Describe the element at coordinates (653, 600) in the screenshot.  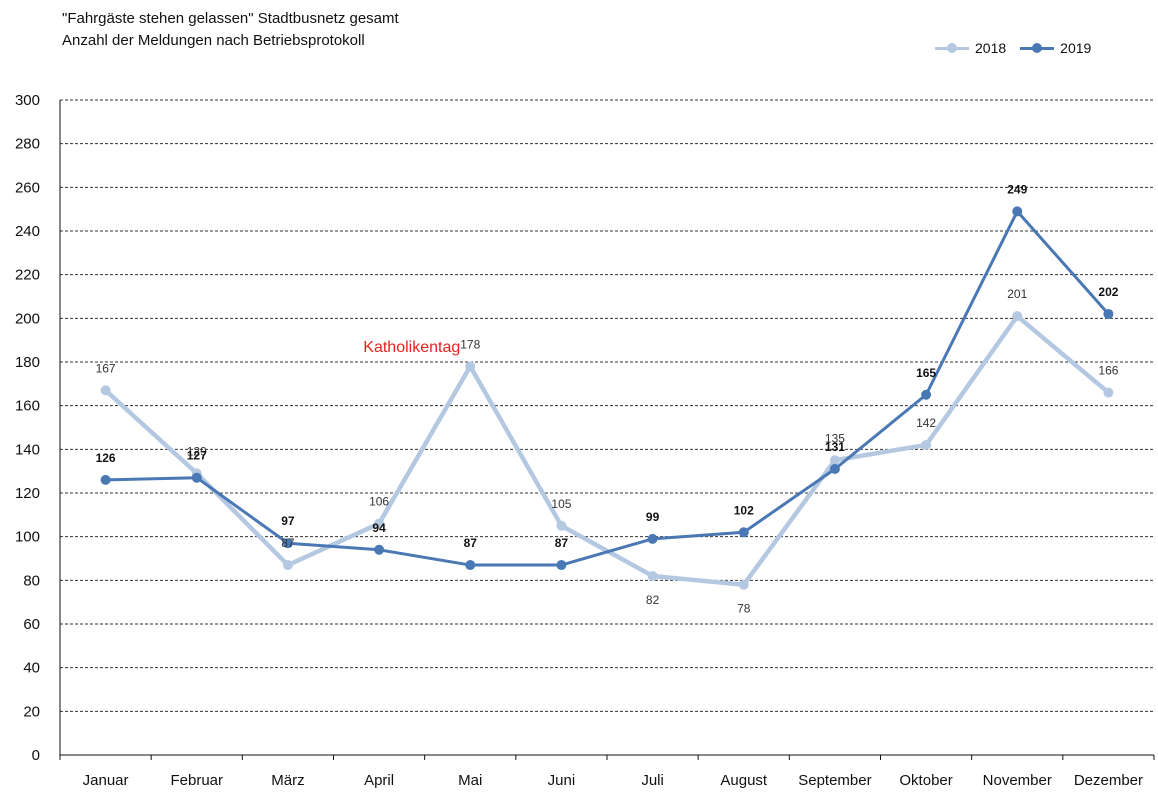
I see `data-label-2018: 82` at that location.